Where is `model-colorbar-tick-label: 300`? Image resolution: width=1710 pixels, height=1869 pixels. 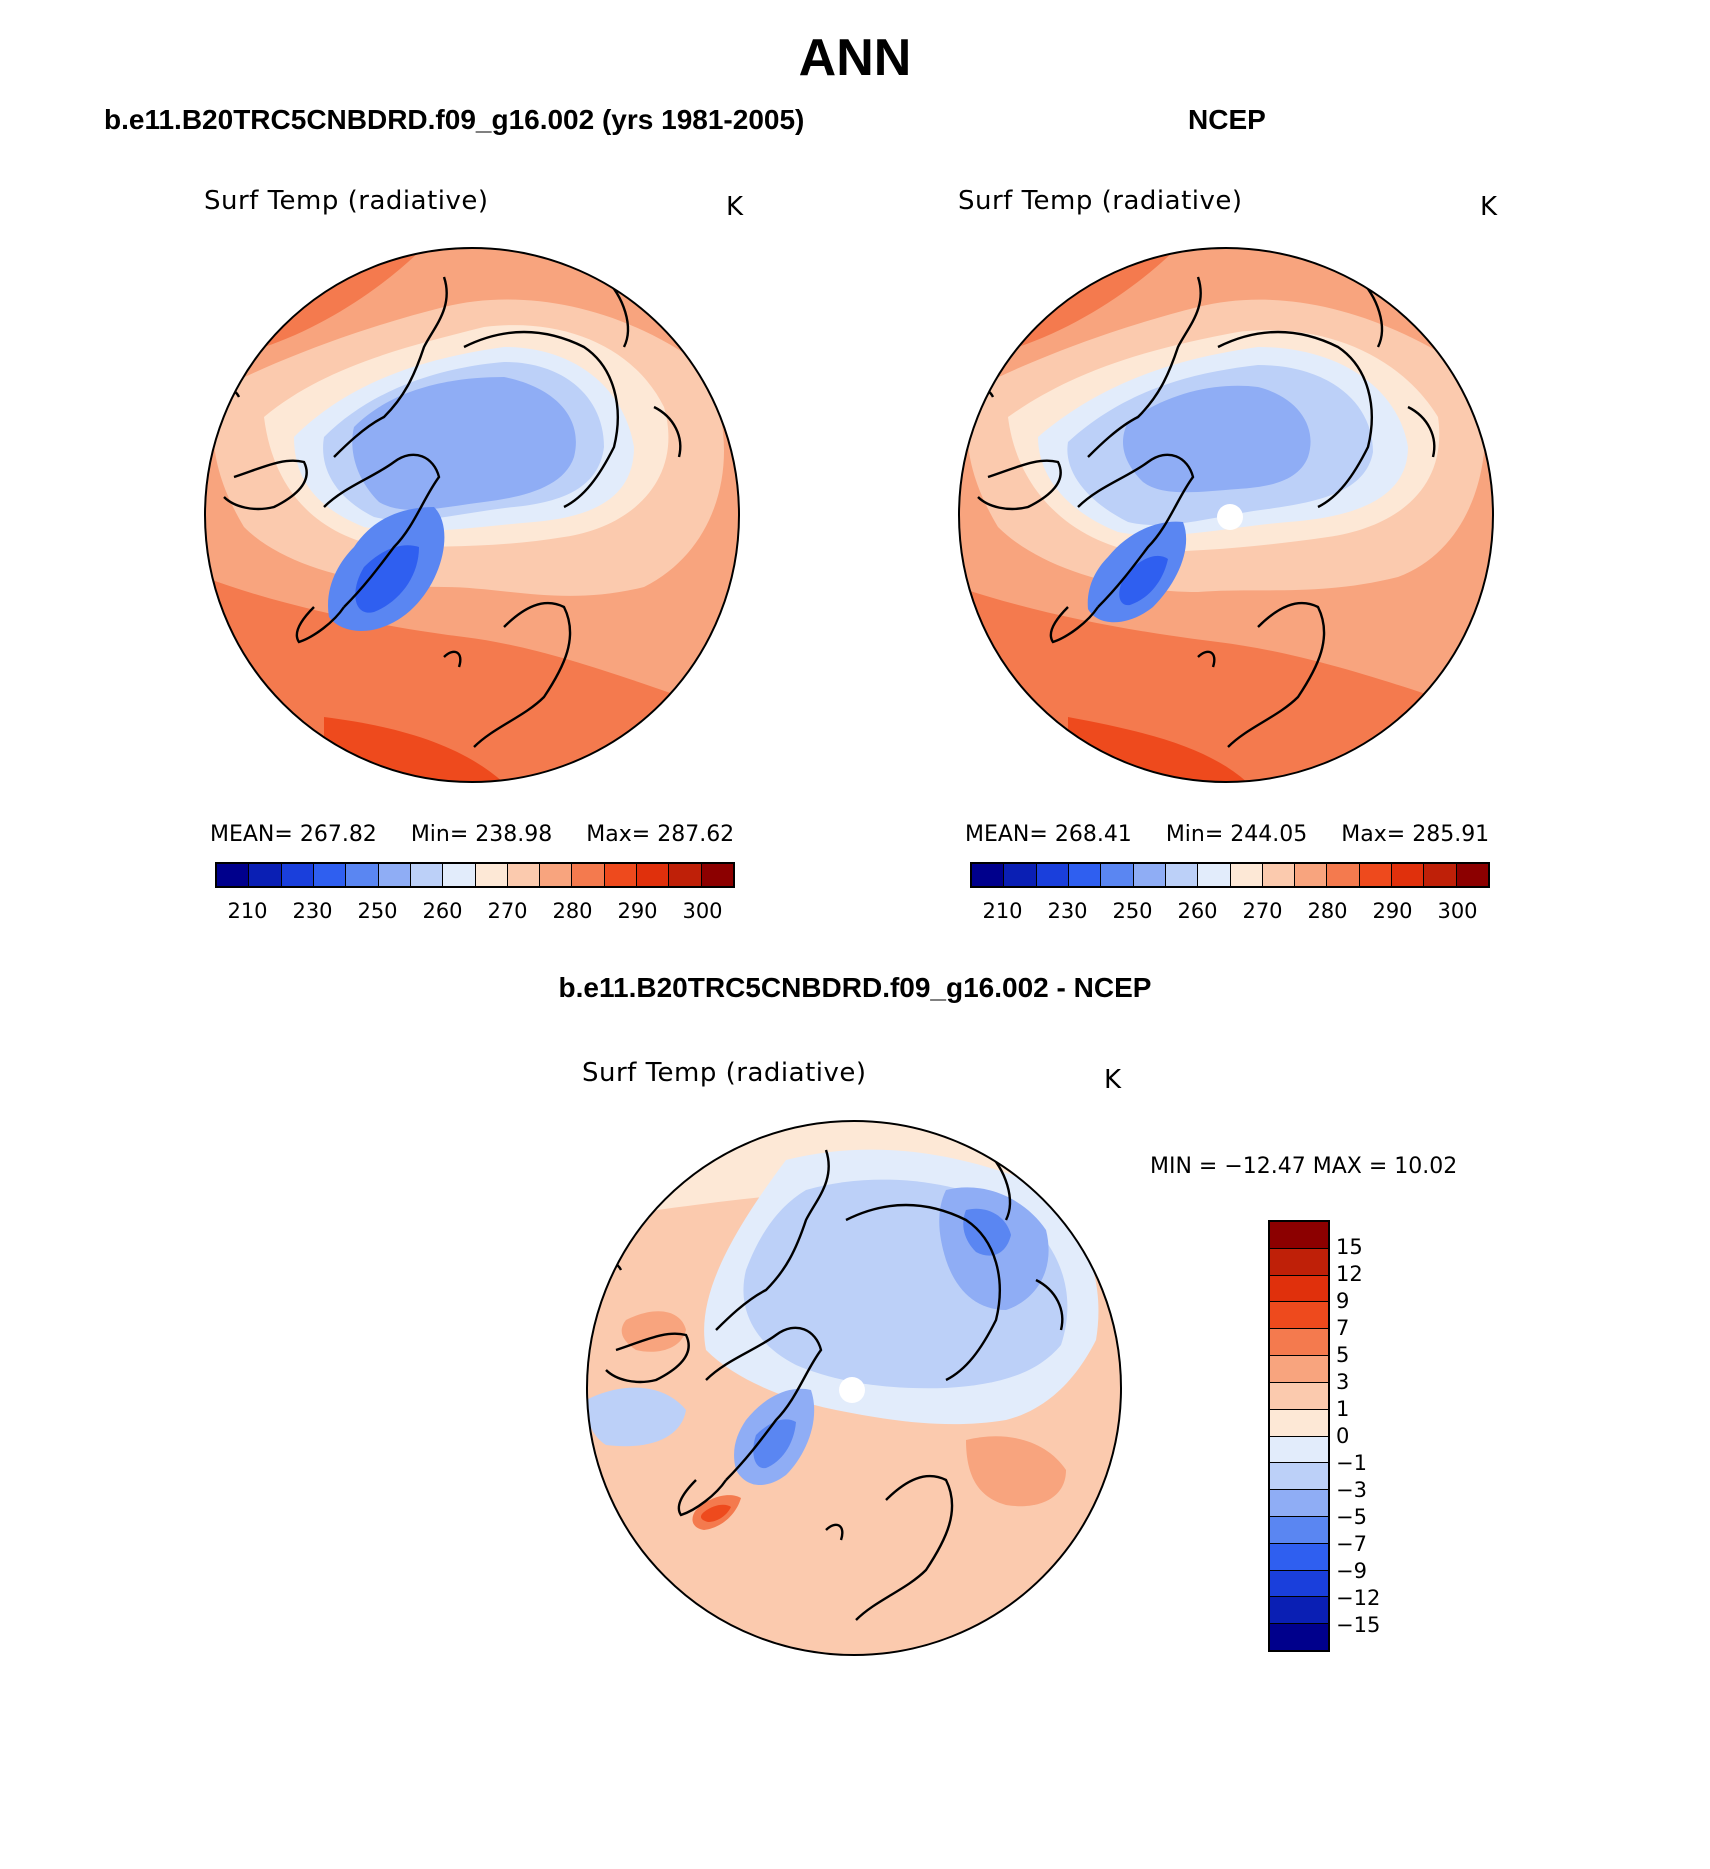
model-colorbar-tick-label: 300 is located at coordinates (702, 911).